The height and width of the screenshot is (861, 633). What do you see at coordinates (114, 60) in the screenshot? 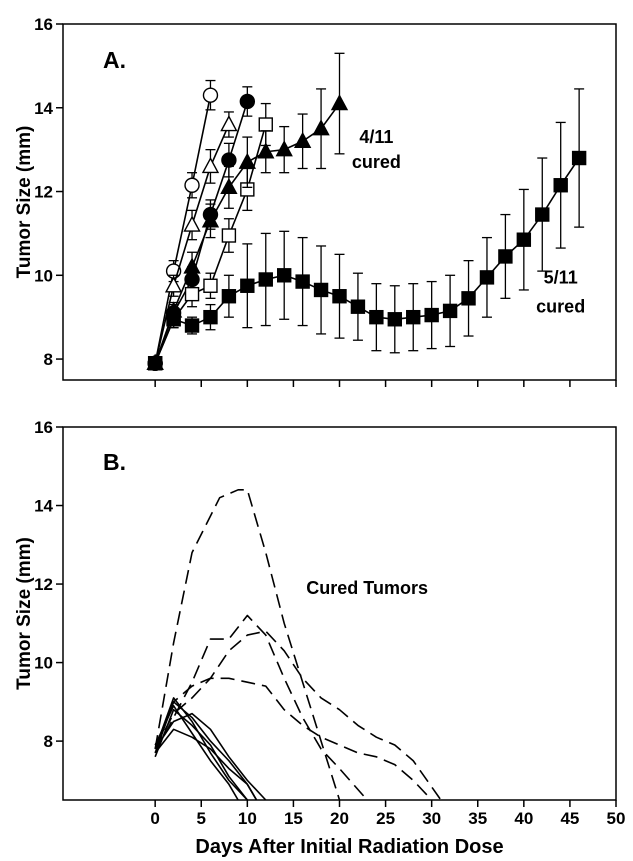
I see `panel-label: A.` at bounding box center [114, 60].